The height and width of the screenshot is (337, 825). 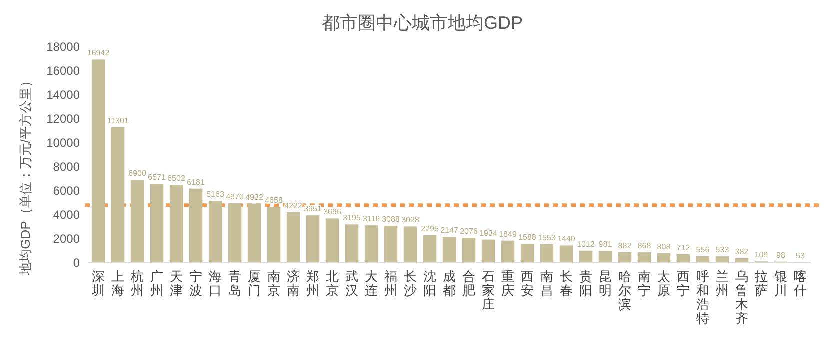 What do you see at coordinates (313, 283) in the screenshot?
I see `x-tick-label: 郑州` at bounding box center [313, 283].